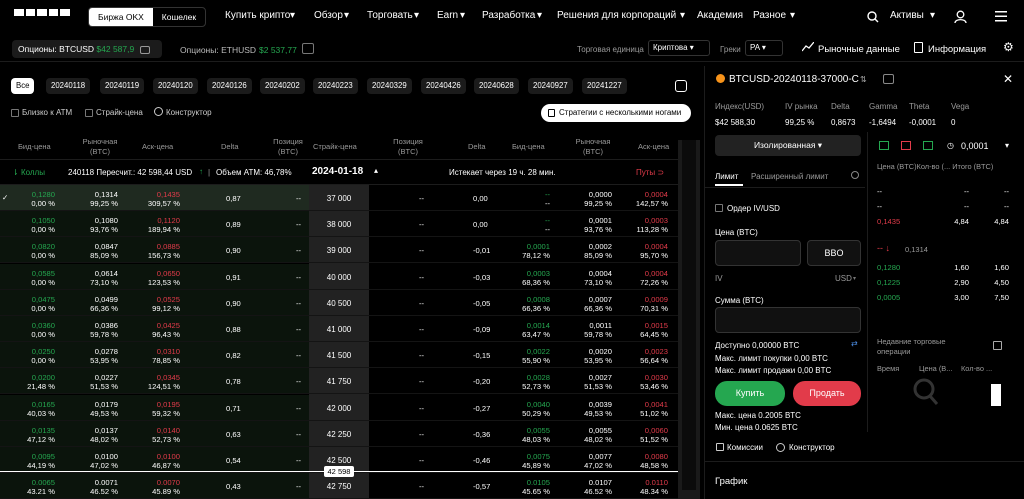 The height and width of the screenshot is (499, 1024). What do you see at coordinates (41, 413) in the screenshot?
I see `cell-cbp: 40,03 %` at bounding box center [41, 413].